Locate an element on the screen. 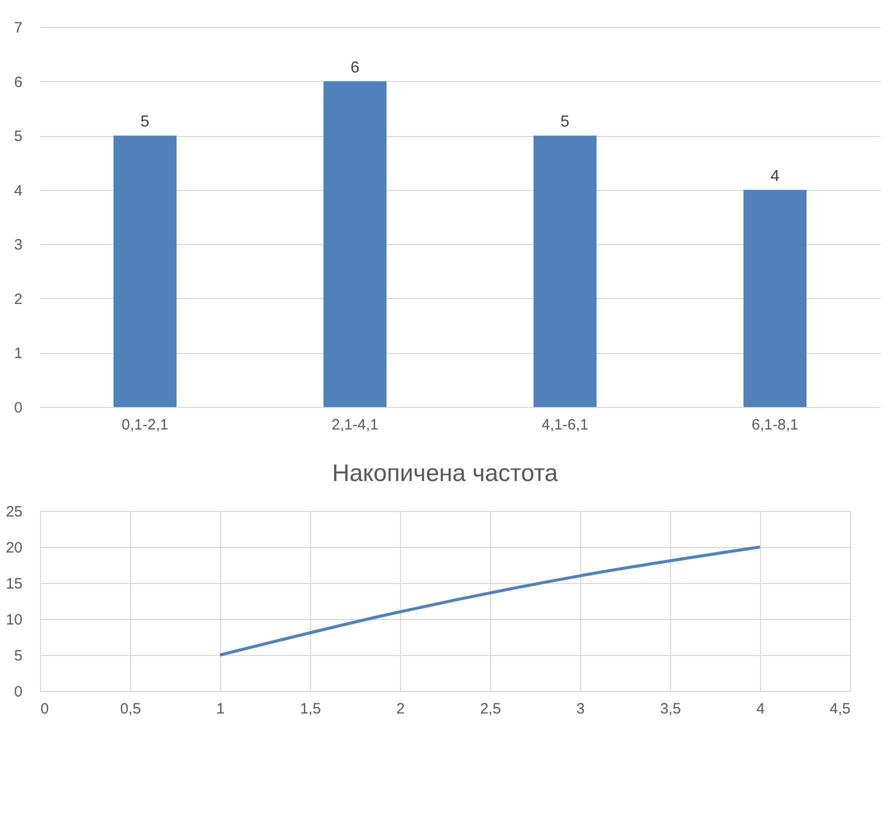  x-tick-label: 4,1-6,1 is located at coordinates (565, 425).